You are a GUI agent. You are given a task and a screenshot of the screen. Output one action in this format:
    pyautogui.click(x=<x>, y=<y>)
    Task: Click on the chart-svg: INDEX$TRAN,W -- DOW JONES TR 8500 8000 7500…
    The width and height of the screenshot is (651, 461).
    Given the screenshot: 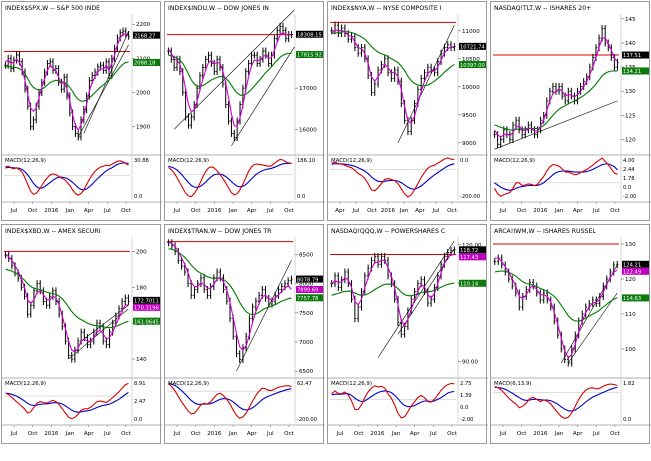 What is the action you would take?
    pyautogui.click(x=245, y=332)
    